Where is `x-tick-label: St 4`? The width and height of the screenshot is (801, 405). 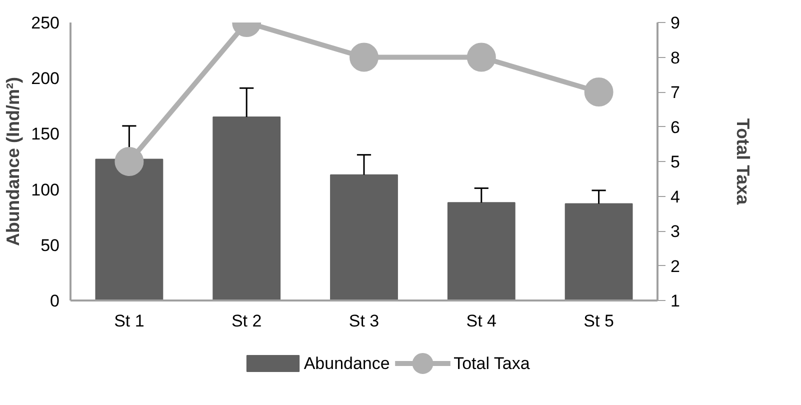 x-tick-label: St 4 is located at coordinates (481, 321).